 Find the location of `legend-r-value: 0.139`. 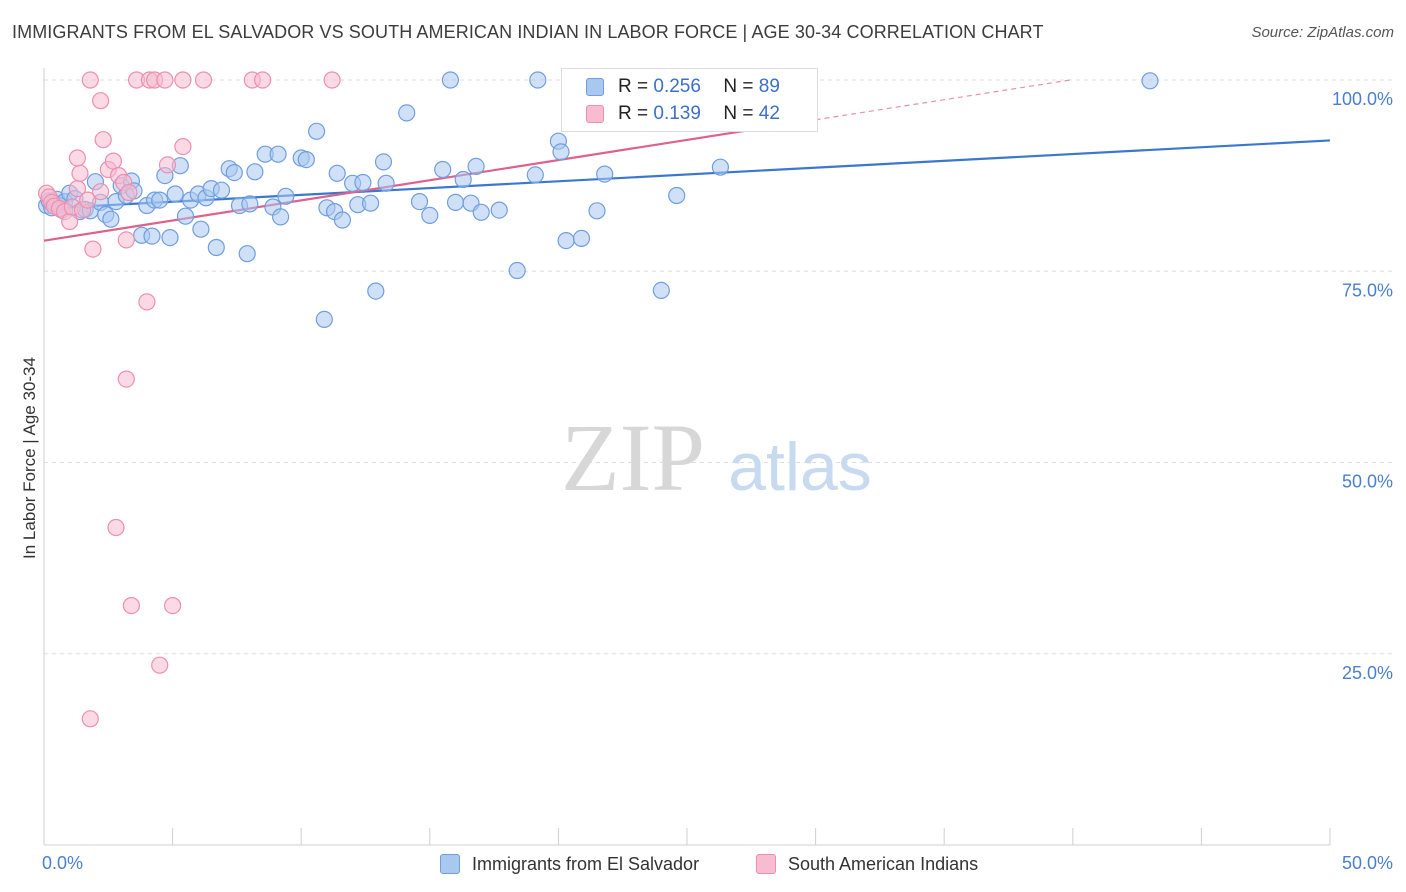

legend-r-value: 0.139 is located at coordinates (677, 113).